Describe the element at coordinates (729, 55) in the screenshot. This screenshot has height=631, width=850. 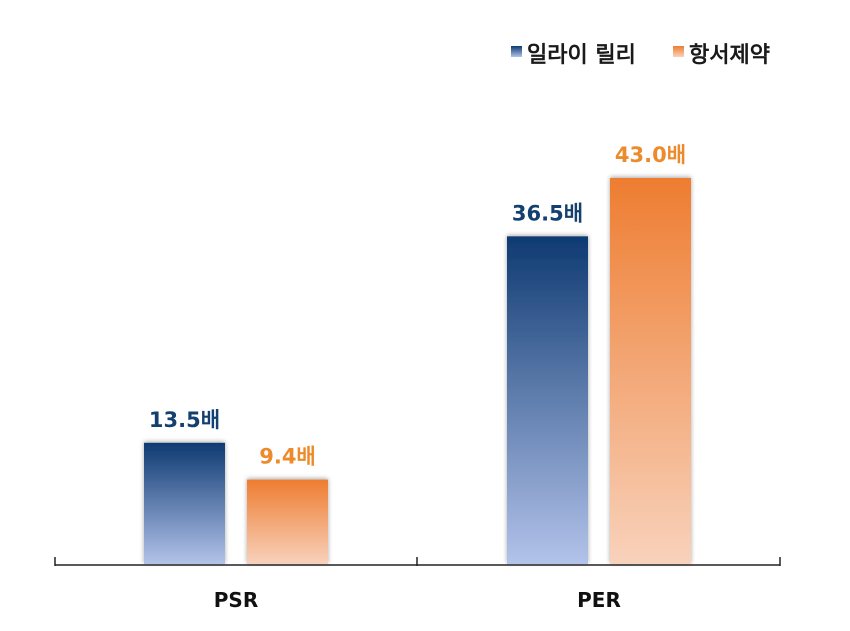
I see `legend-label-1: 항서제약` at that location.